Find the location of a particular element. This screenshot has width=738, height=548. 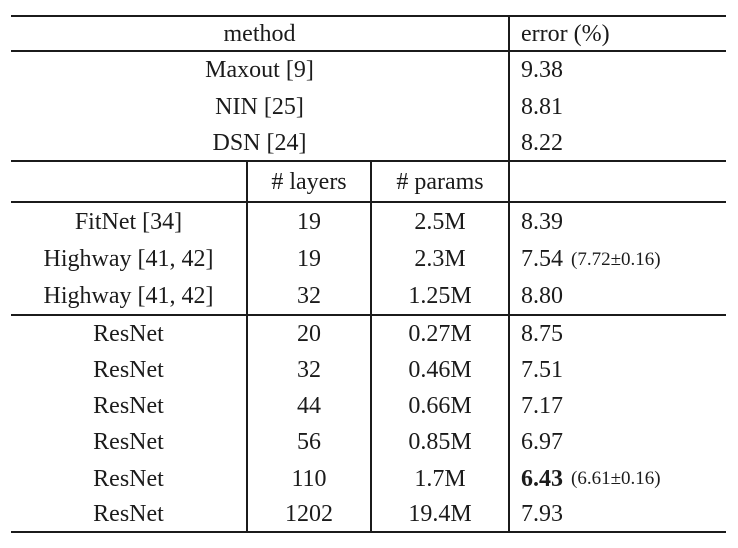

table-subheader-row: # layers # params is located at coordinates (368, 182).